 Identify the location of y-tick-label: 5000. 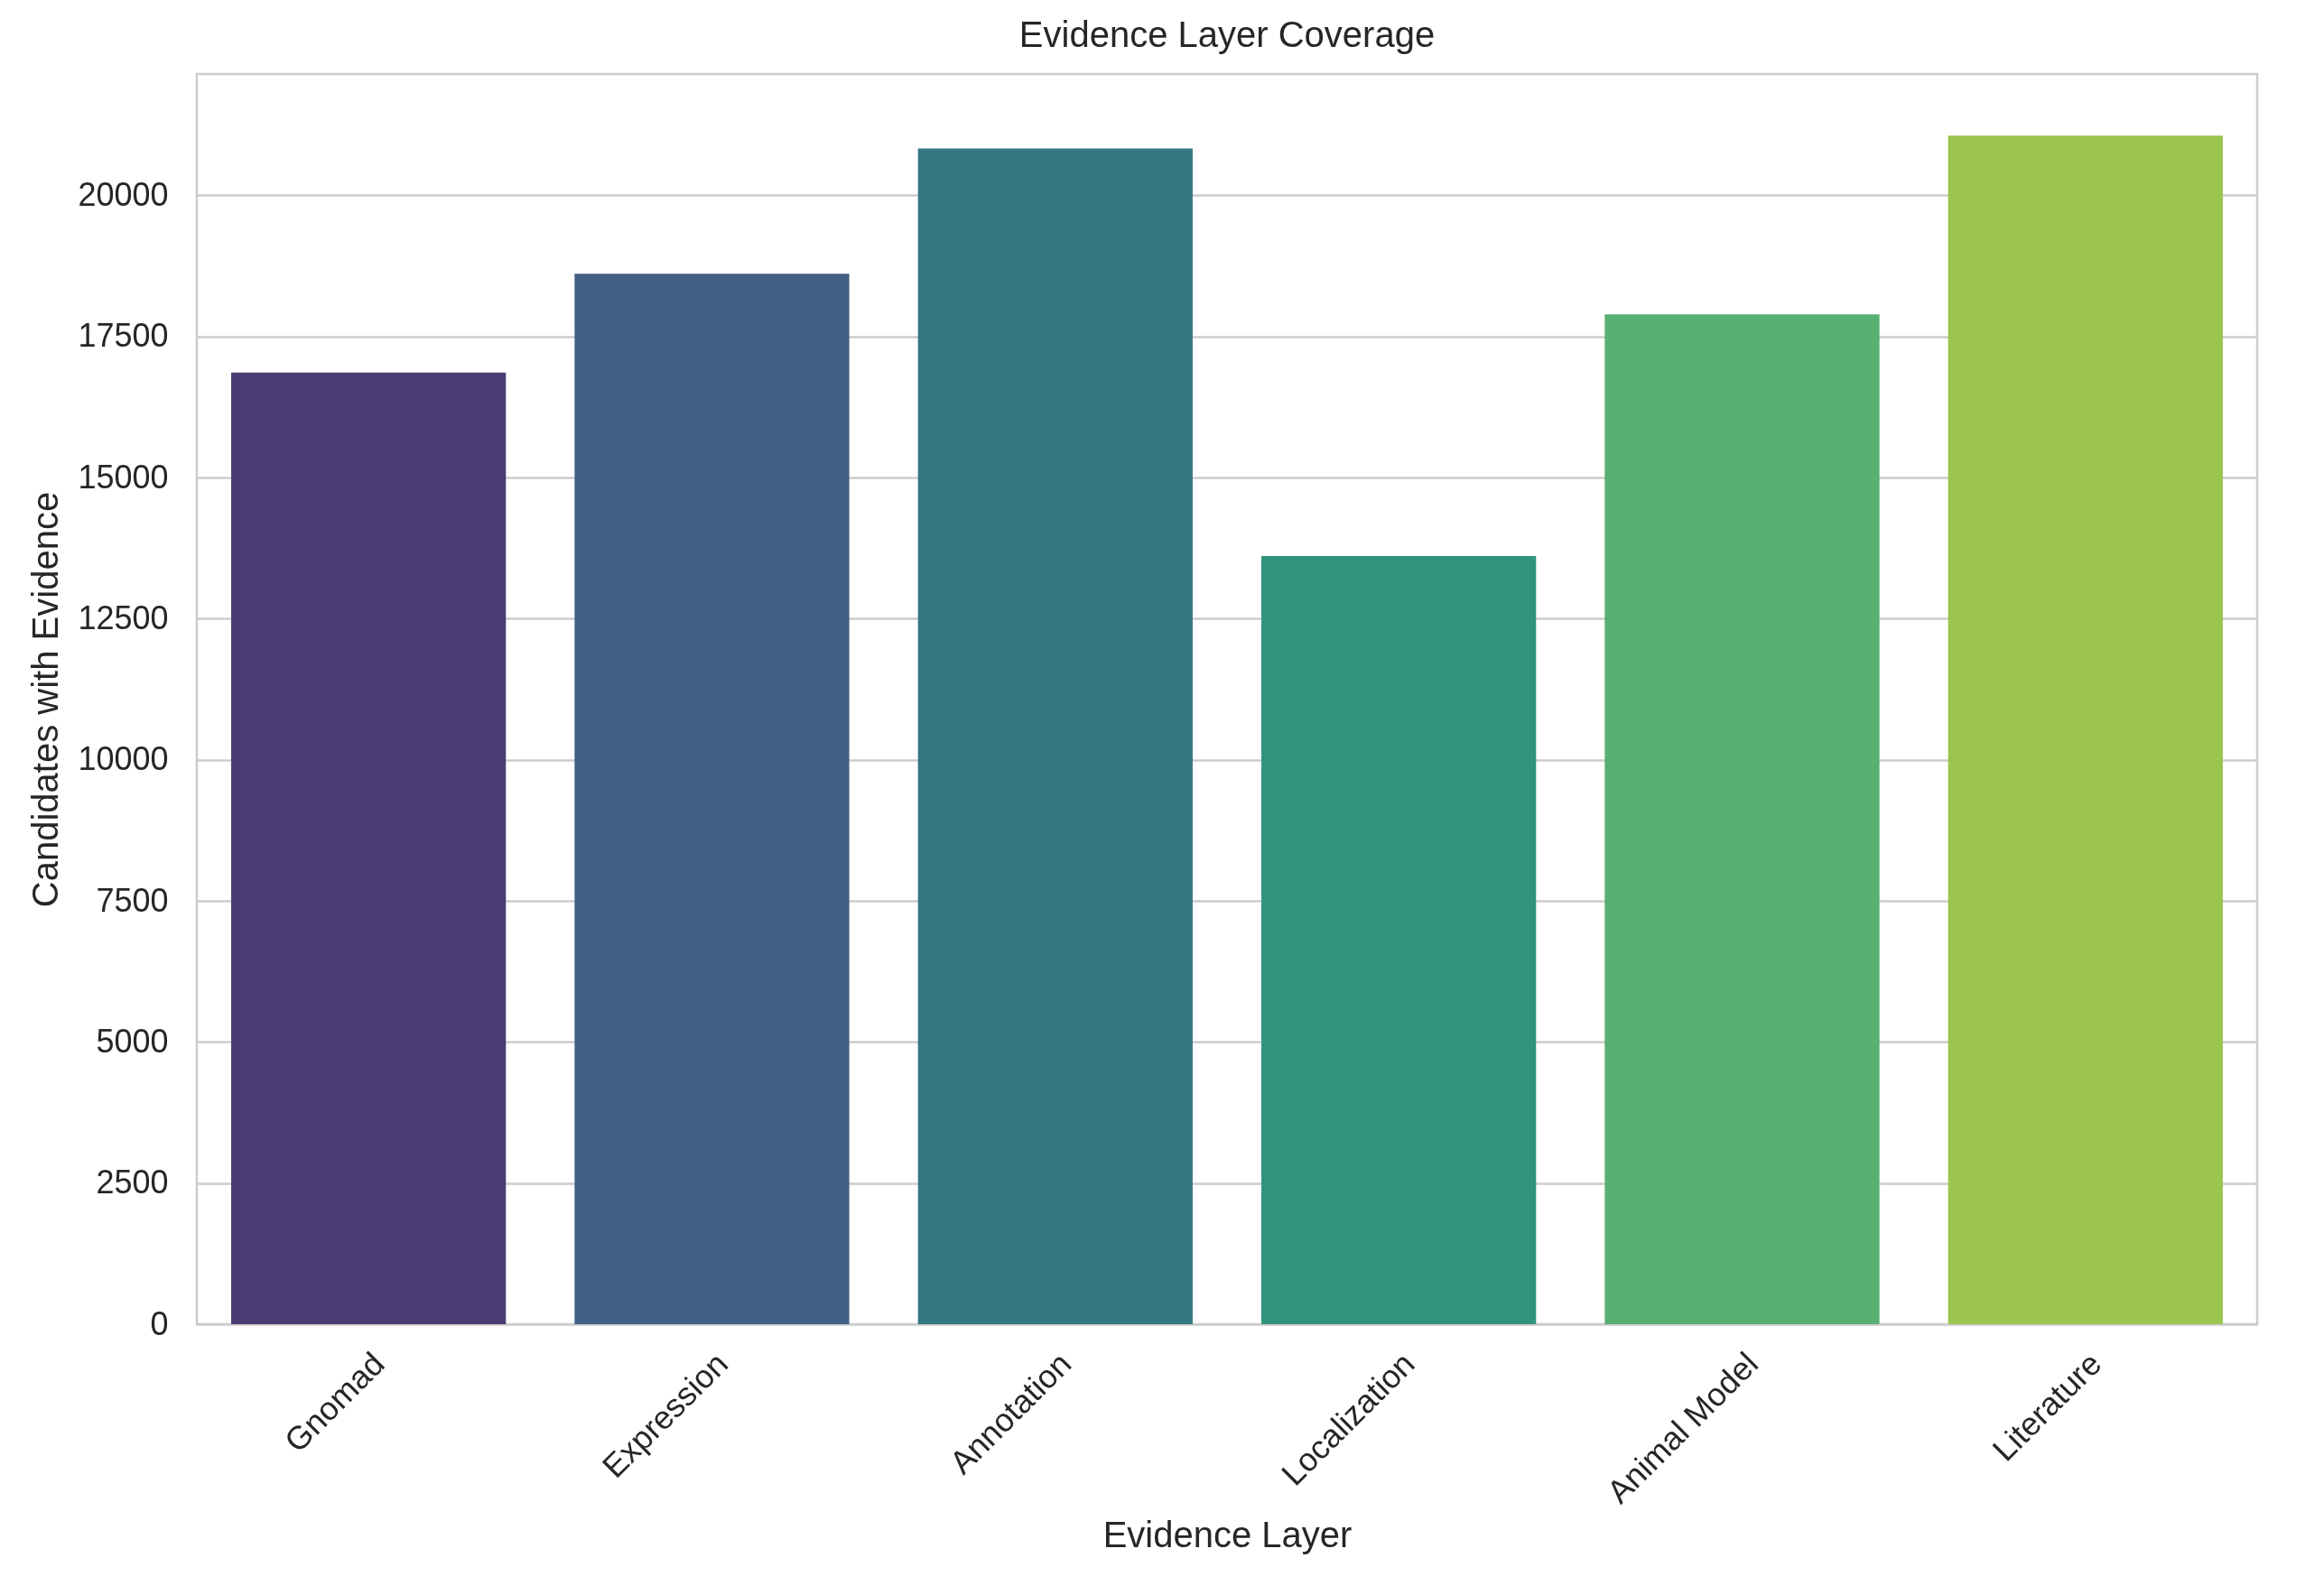
(132, 1041).